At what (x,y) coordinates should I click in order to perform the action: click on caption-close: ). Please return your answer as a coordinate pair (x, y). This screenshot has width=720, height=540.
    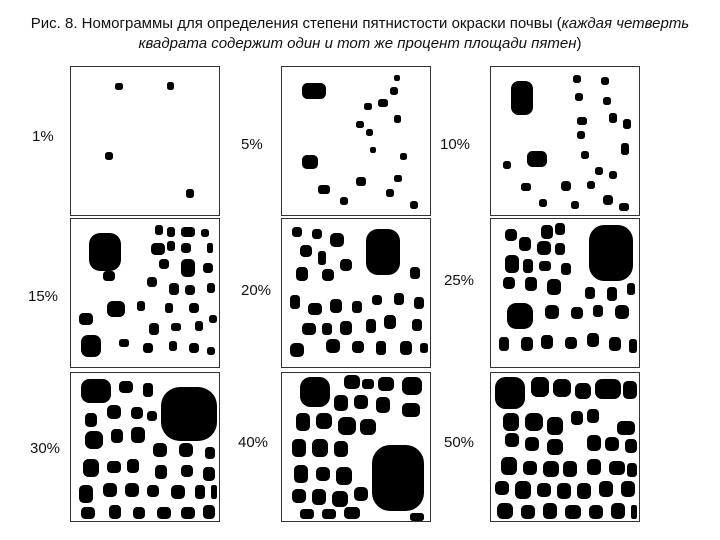
    Looking at the image, I should click on (579, 43).